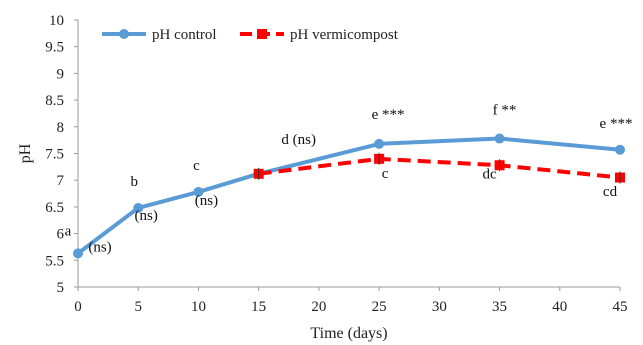 The height and width of the screenshot is (345, 643). I want to click on x-tick-label: 10, so click(198, 307).